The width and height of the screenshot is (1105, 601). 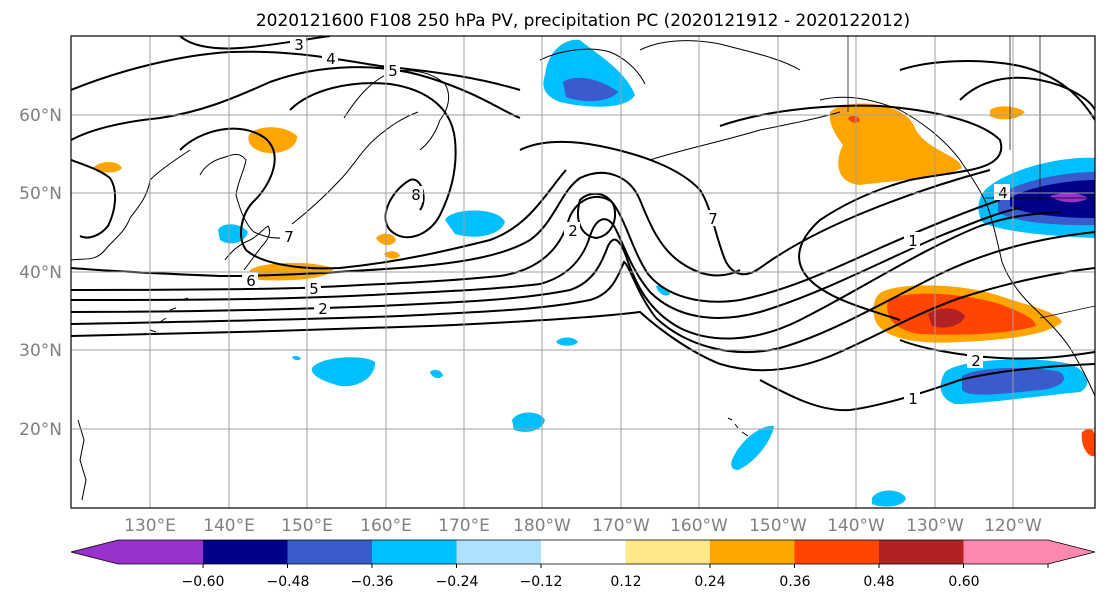 I want to click on latitude-labels: 60°N 50°N 40°N 30°N 20°N, so click(x=40, y=273).